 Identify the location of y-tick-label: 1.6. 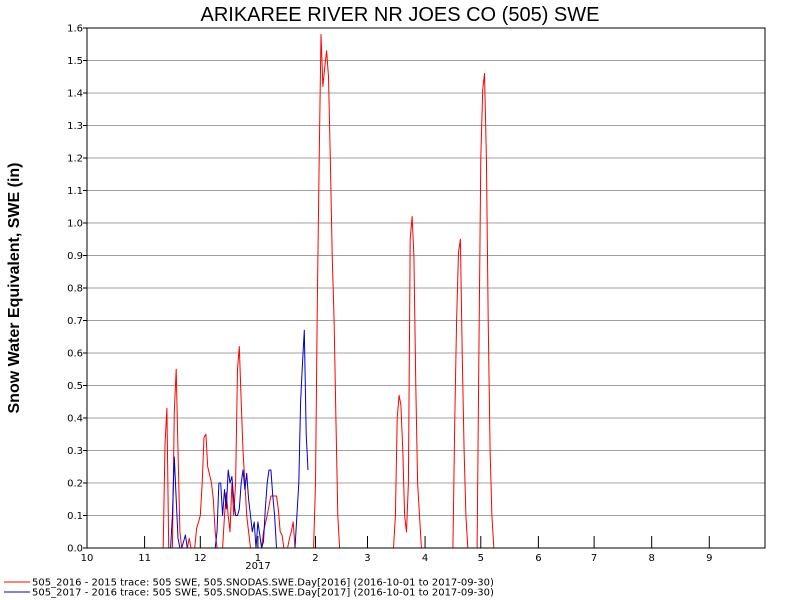
(75, 29).